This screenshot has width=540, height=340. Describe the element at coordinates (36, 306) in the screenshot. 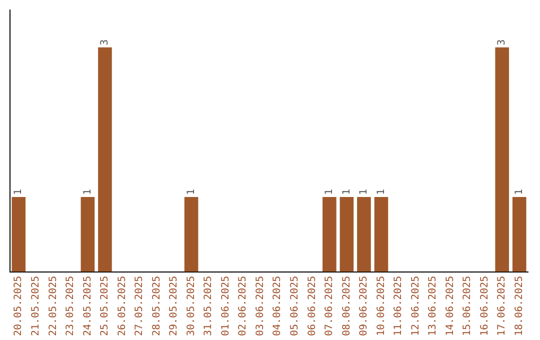

I see `x-tick-label: 21.05.2025` at that location.